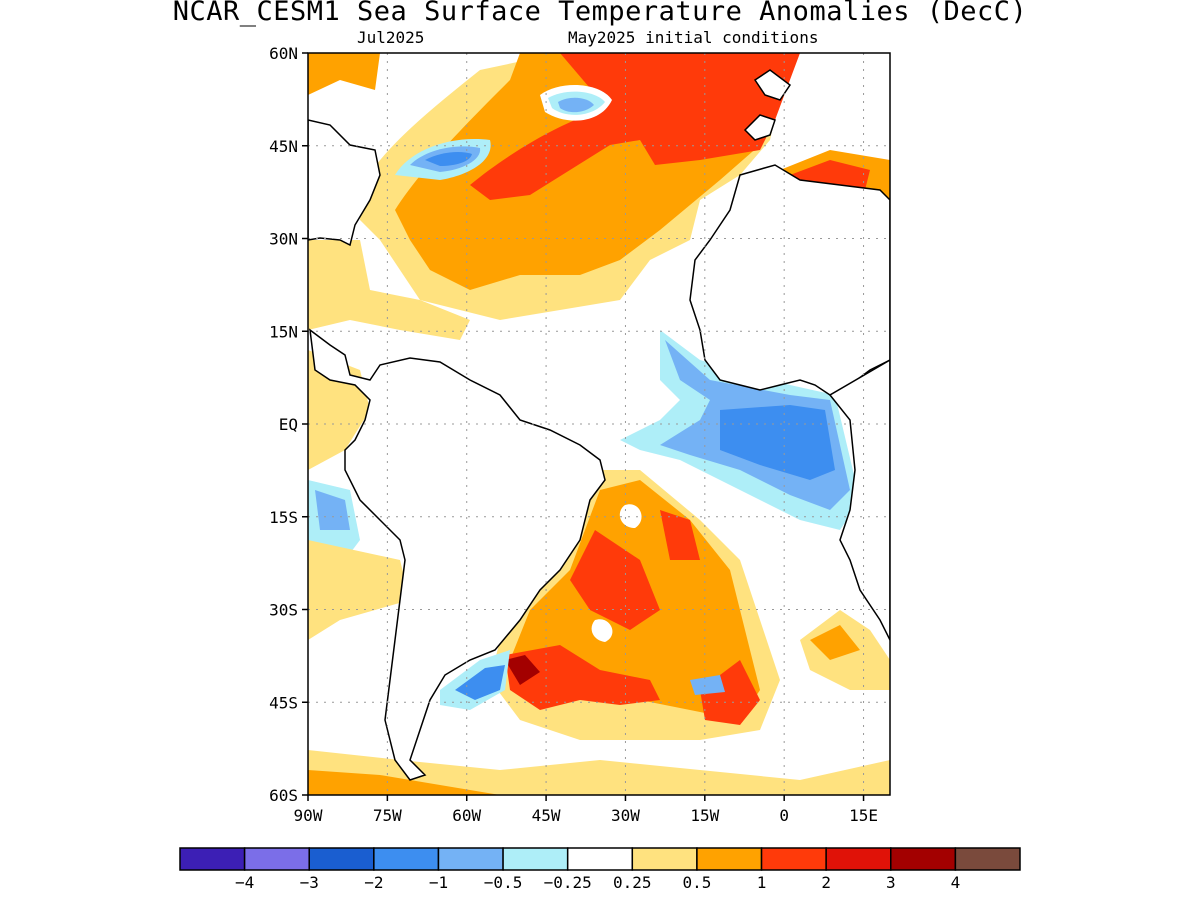 The image size is (1200, 900). Describe the element at coordinates (789, 280) in the screenshot. I see `africa` at that location.